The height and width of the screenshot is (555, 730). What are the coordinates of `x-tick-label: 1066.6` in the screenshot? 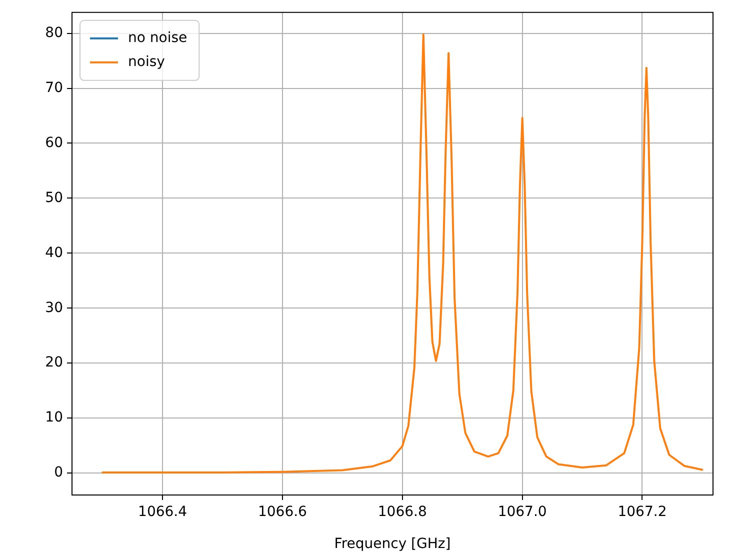 It's located at (283, 512).